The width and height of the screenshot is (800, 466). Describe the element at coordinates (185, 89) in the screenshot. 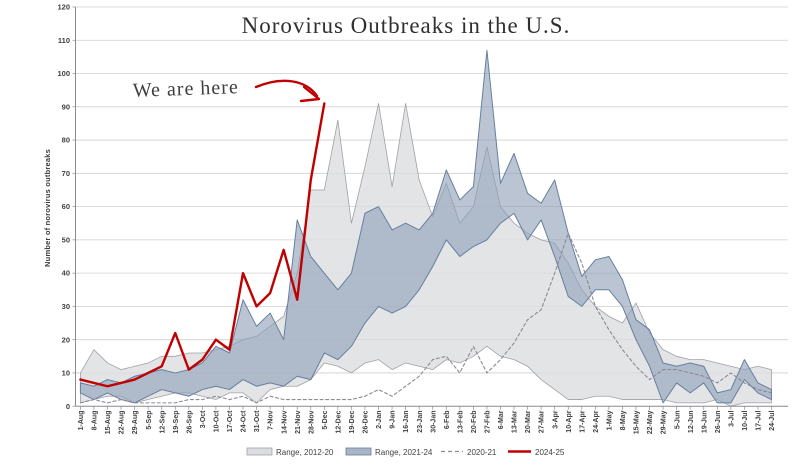

I see `annotation-text: We are here` at that location.